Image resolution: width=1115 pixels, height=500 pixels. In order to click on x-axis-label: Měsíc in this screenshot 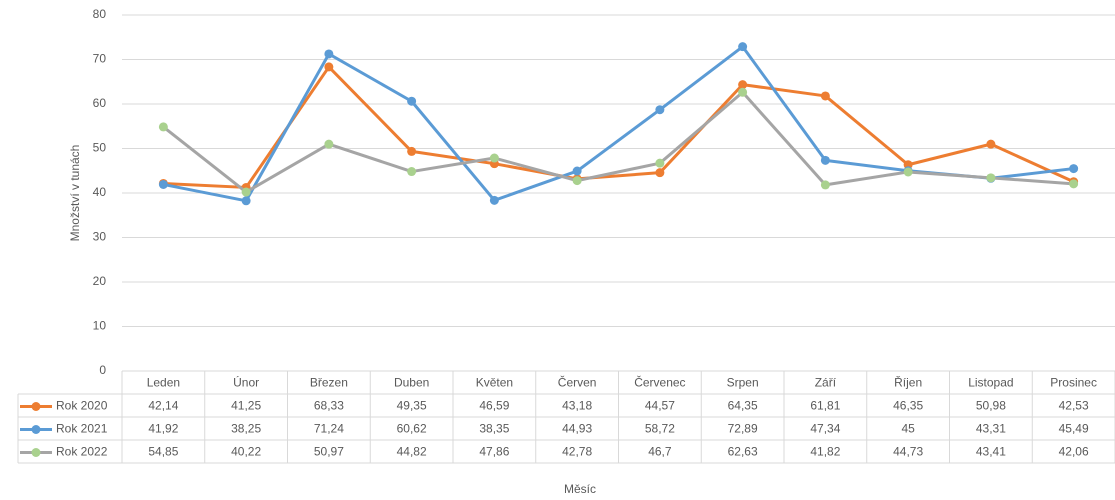, I will do `click(580, 489)`.